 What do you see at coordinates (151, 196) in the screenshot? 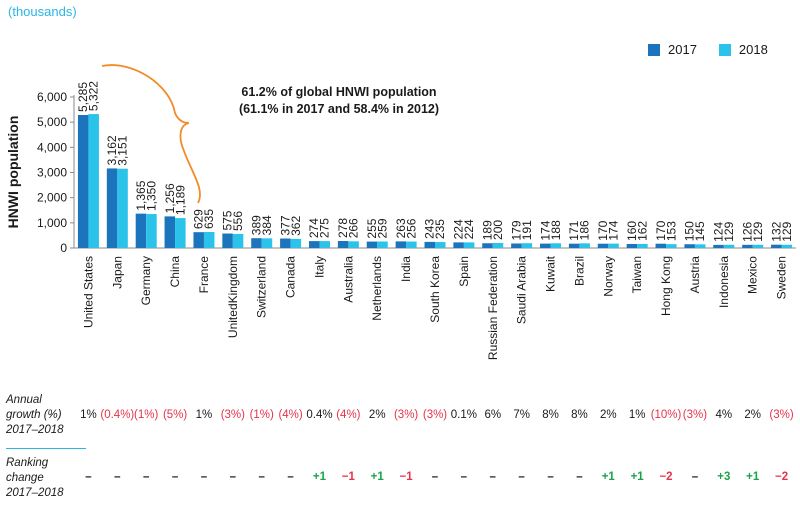
I see `value-label-2018: 1,350` at bounding box center [151, 196].